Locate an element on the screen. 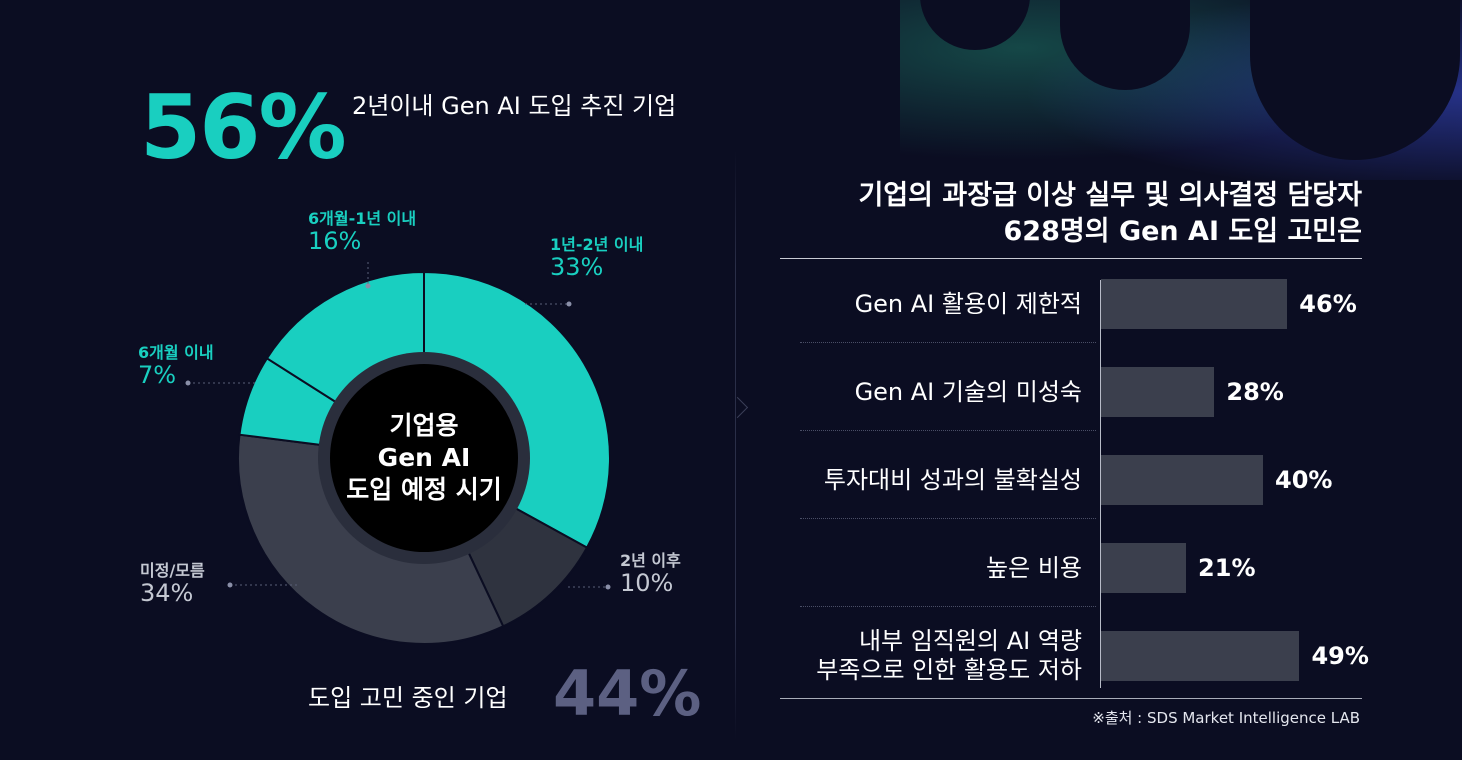 This screenshot has height=760, width=1462. bar-value-label: 40% is located at coordinates (1304, 480).